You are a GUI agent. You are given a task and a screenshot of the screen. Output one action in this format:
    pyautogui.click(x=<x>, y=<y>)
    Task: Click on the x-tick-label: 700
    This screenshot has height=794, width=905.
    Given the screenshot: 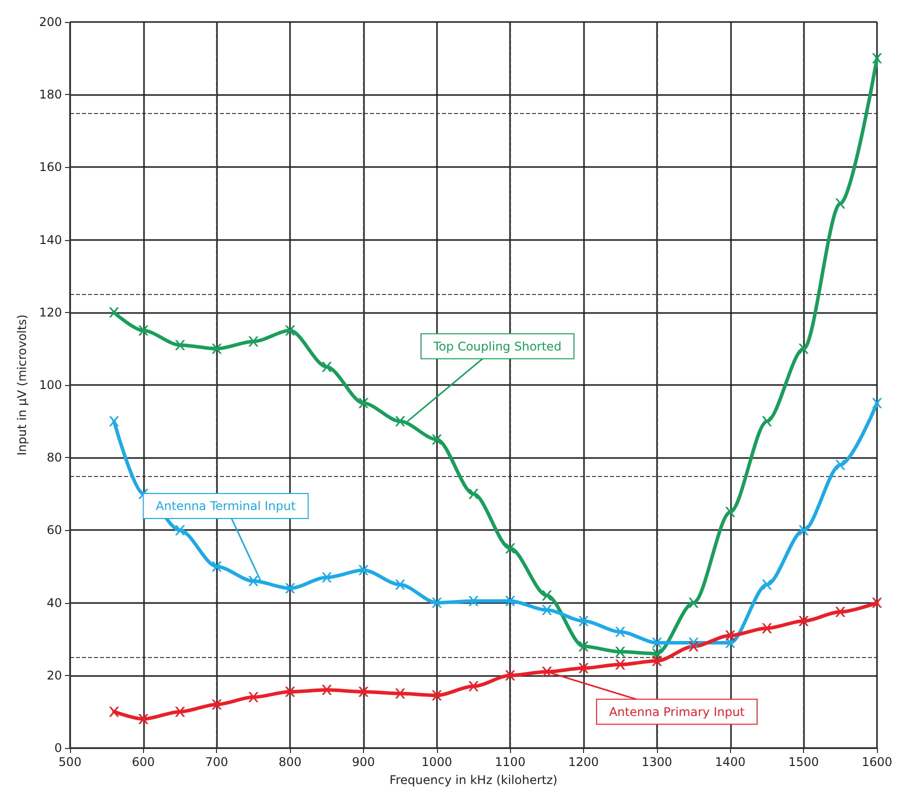 What is the action you would take?
    pyautogui.click(x=216, y=762)
    